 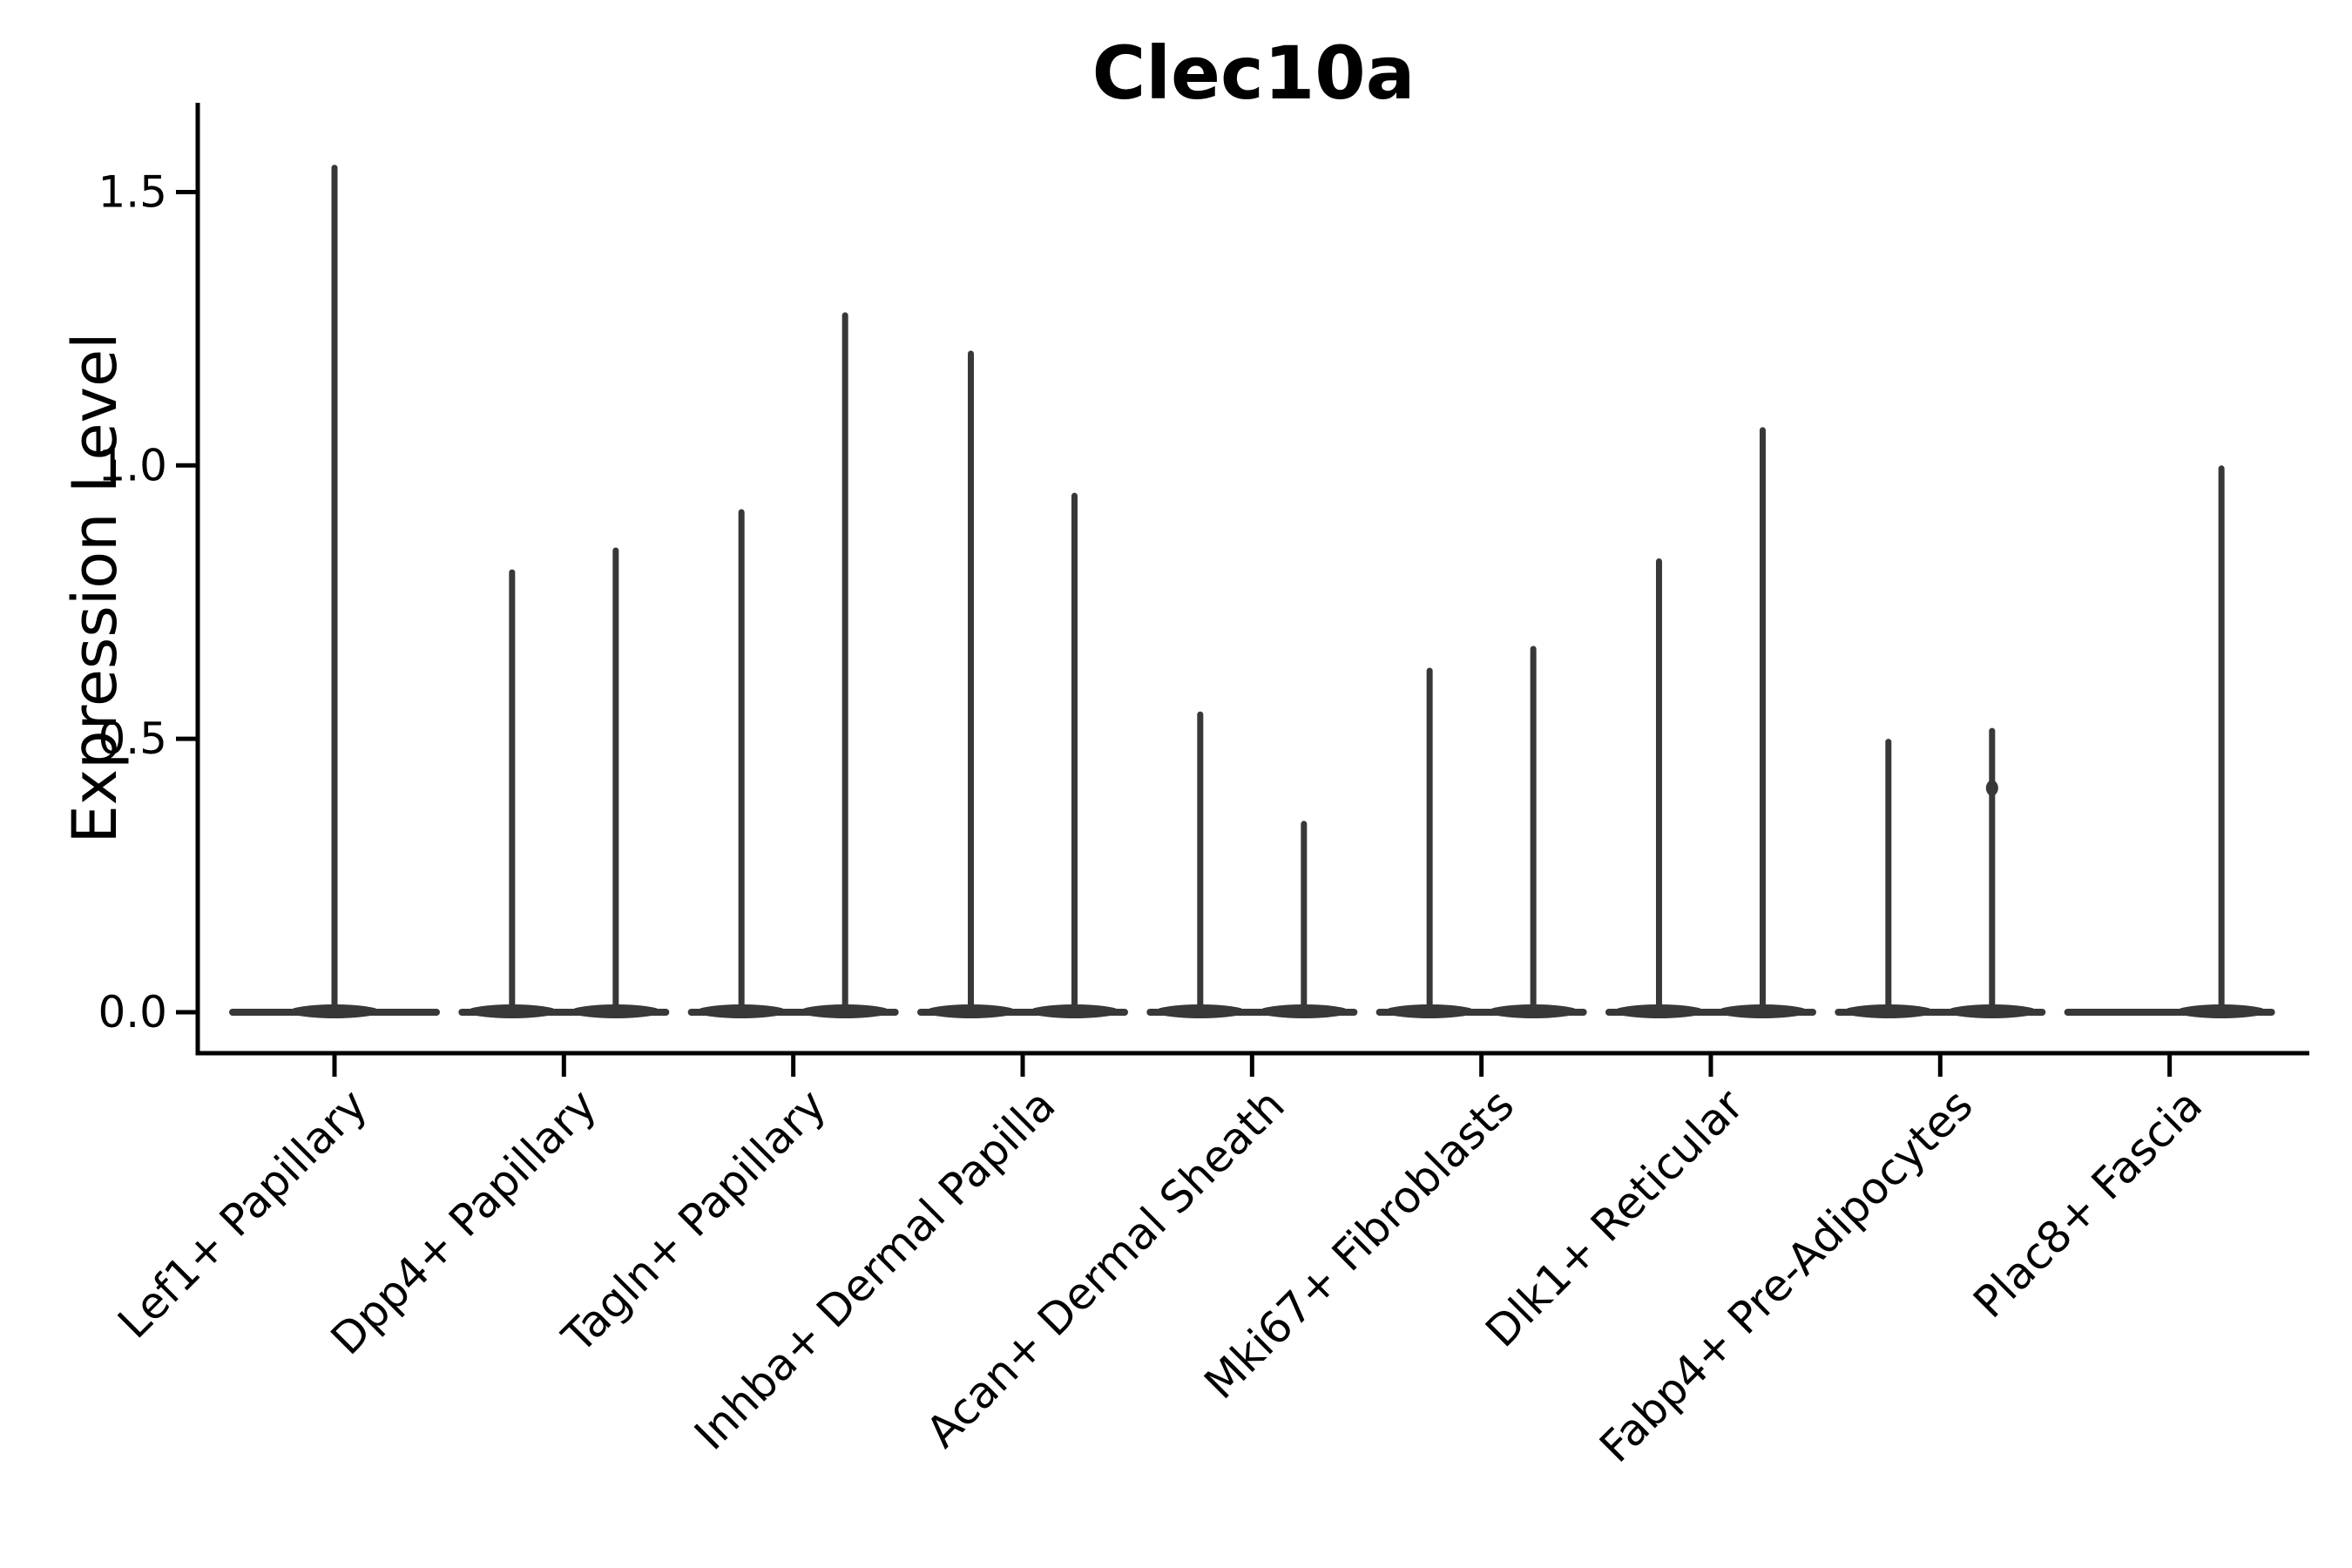 What do you see at coordinates (132, 1012) in the screenshot?
I see `y-tick-label: 0.0` at bounding box center [132, 1012].